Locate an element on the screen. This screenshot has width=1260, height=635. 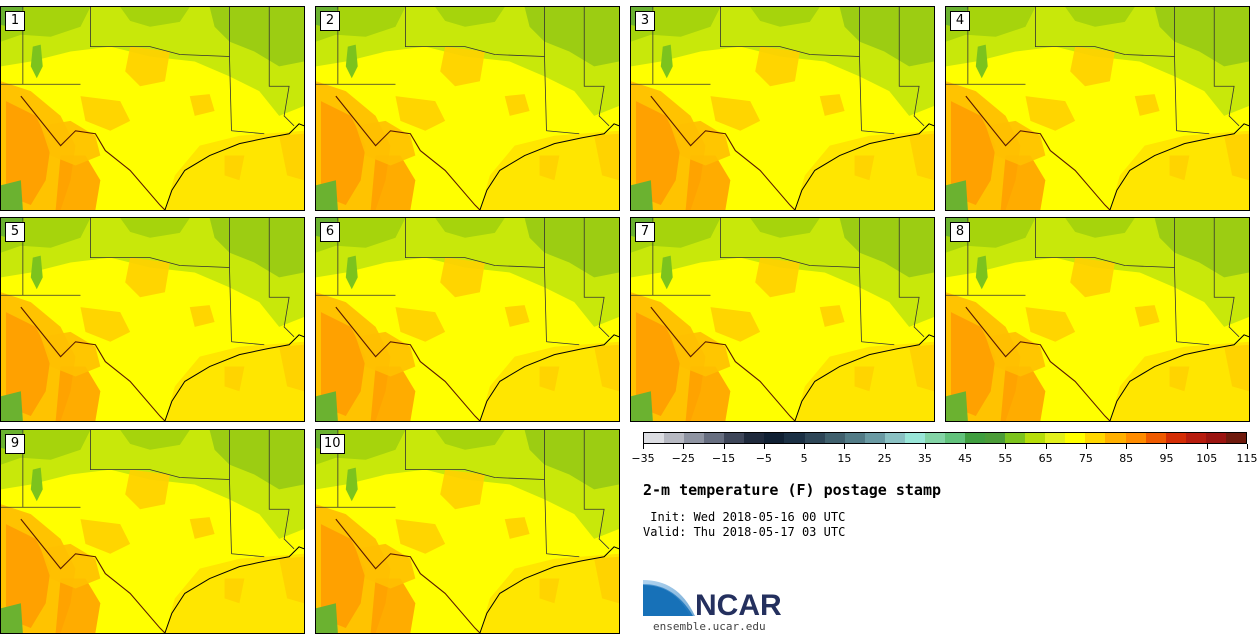
temperature-colorbar is located at coordinates (945, 438).